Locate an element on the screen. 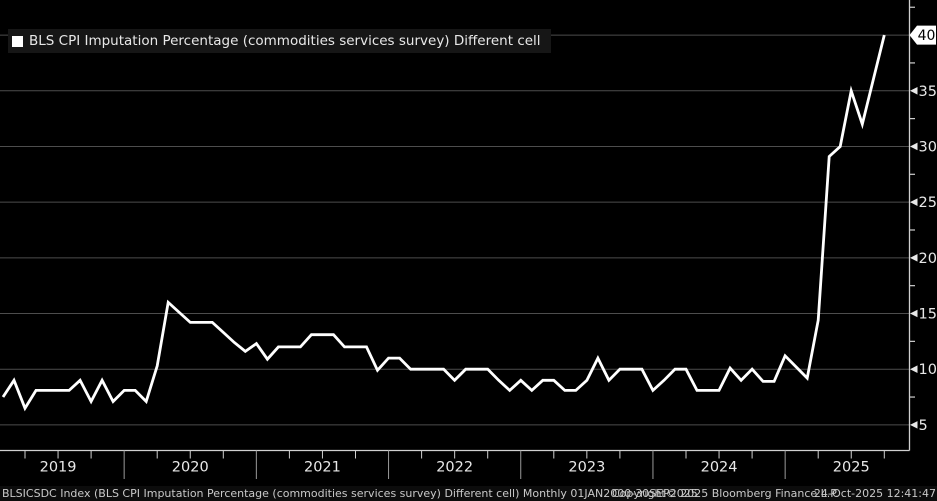  last-value-tag: 40 is located at coordinates (922, 35).